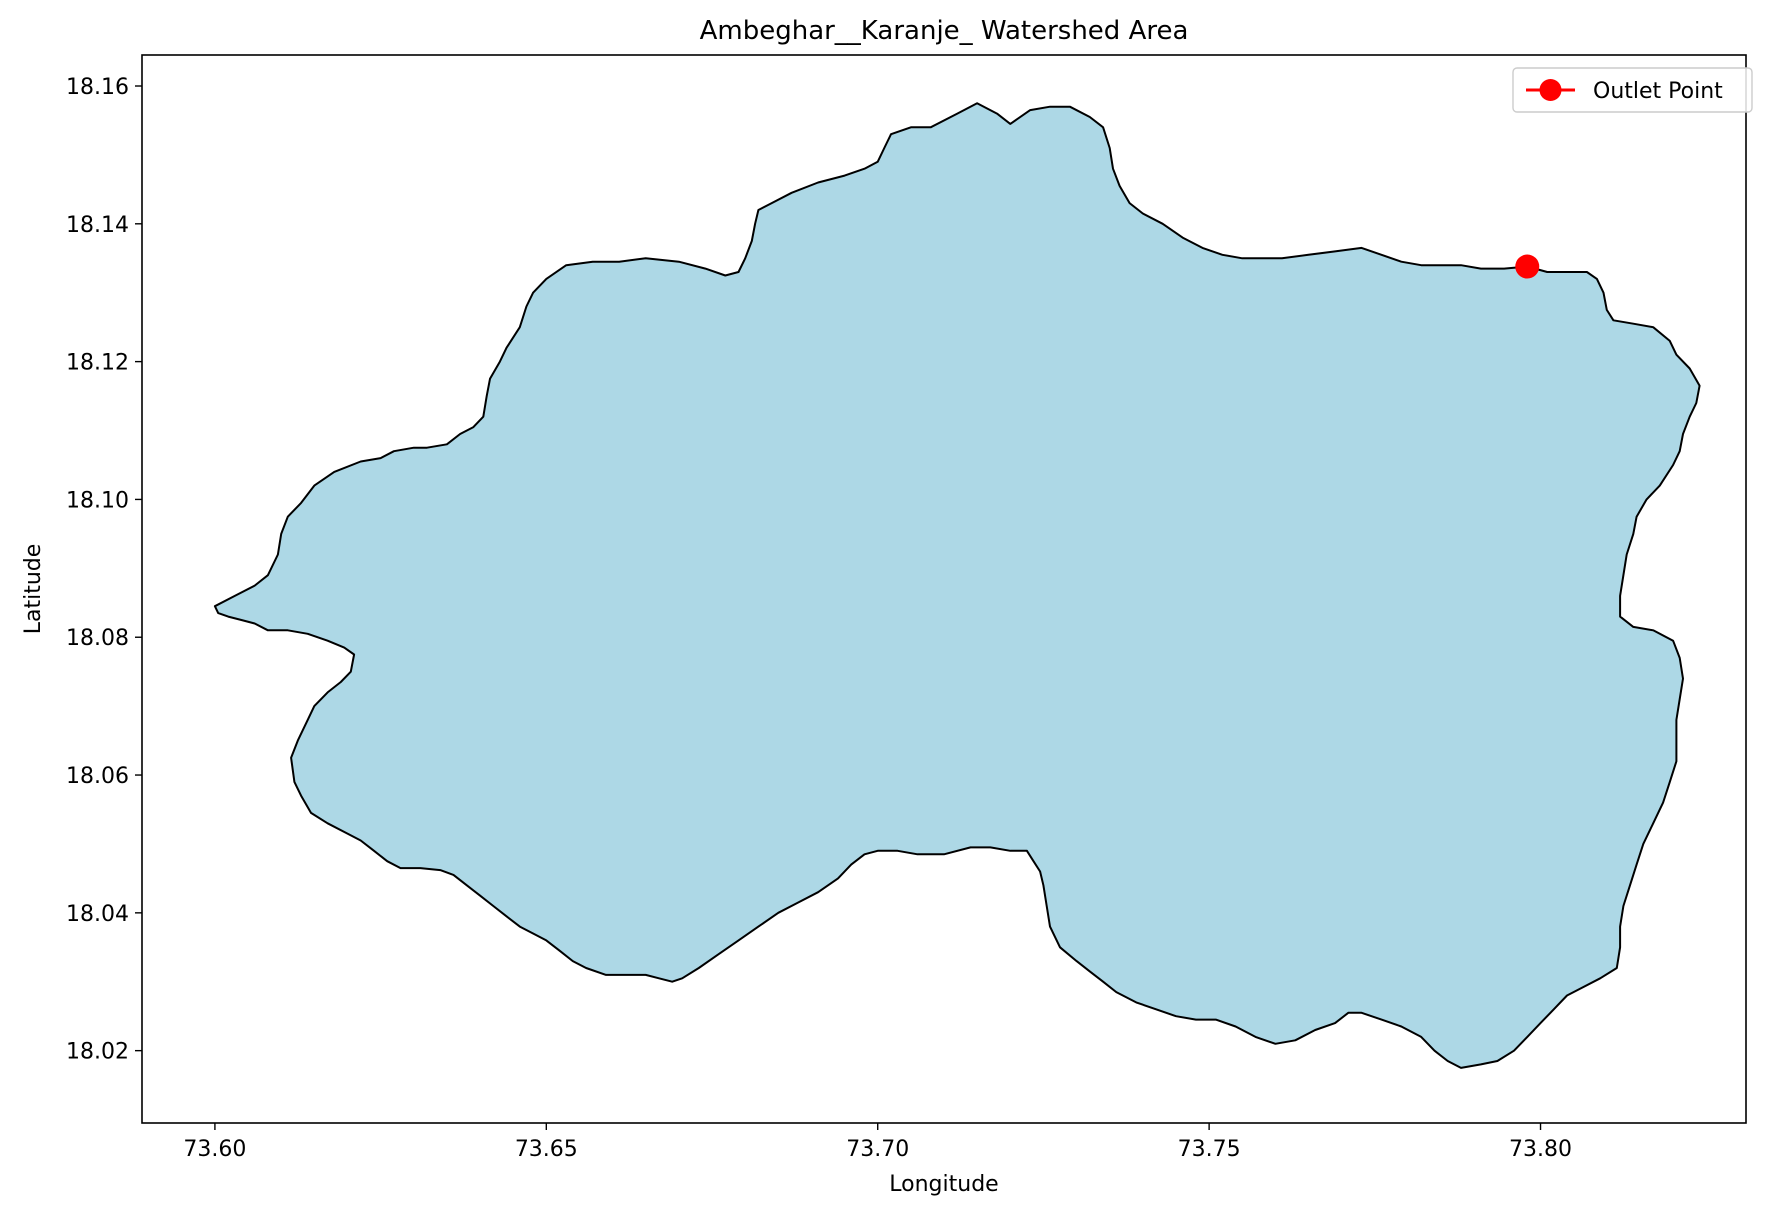 The width and height of the screenshot is (1780, 1219). I want to click on legend-marker, so click(1550, 90).